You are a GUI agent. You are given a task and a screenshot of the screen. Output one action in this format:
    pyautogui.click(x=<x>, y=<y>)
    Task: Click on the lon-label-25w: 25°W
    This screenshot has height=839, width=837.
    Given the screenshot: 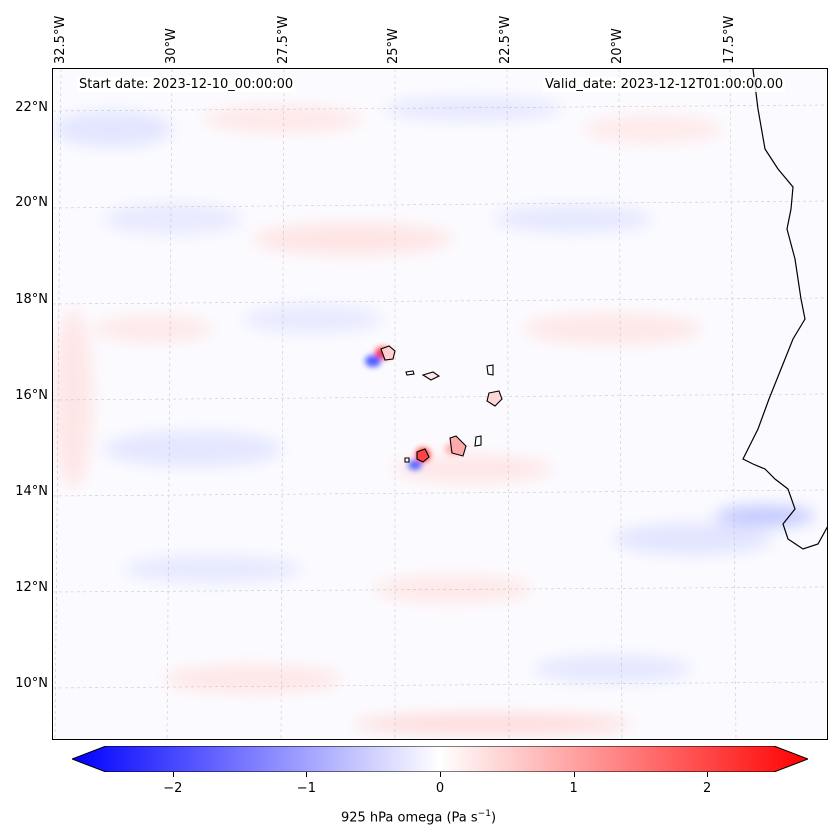 What is the action you would take?
    pyautogui.click(x=393, y=46)
    